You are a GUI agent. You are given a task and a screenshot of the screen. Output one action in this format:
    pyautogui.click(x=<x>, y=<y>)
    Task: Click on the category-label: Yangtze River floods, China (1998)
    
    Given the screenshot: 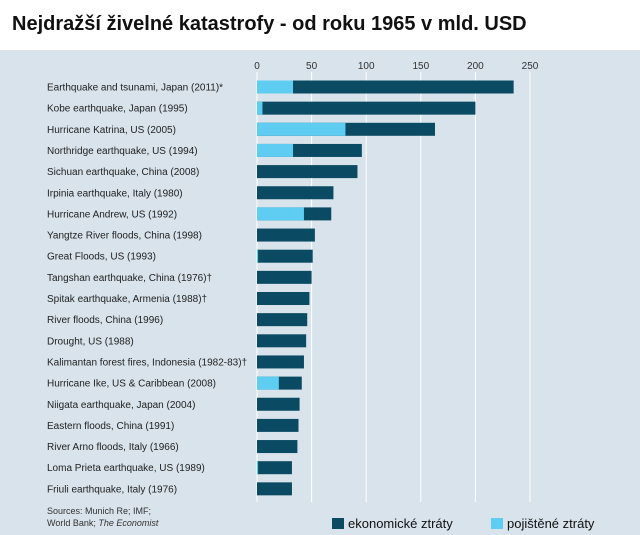 What is the action you would take?
    pyautogui.click(x=124, y=236)
    